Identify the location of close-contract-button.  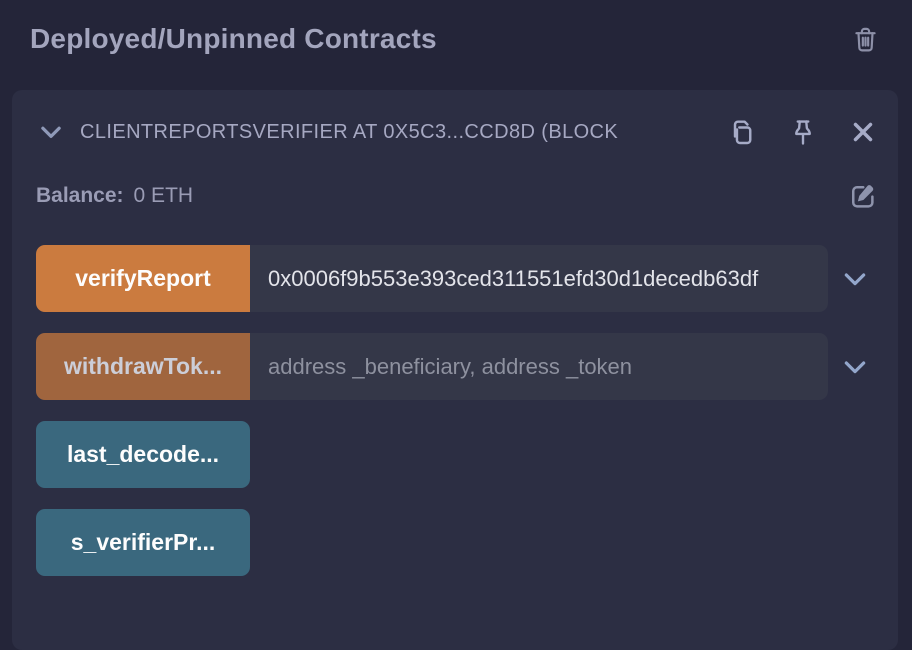
(863, 132).